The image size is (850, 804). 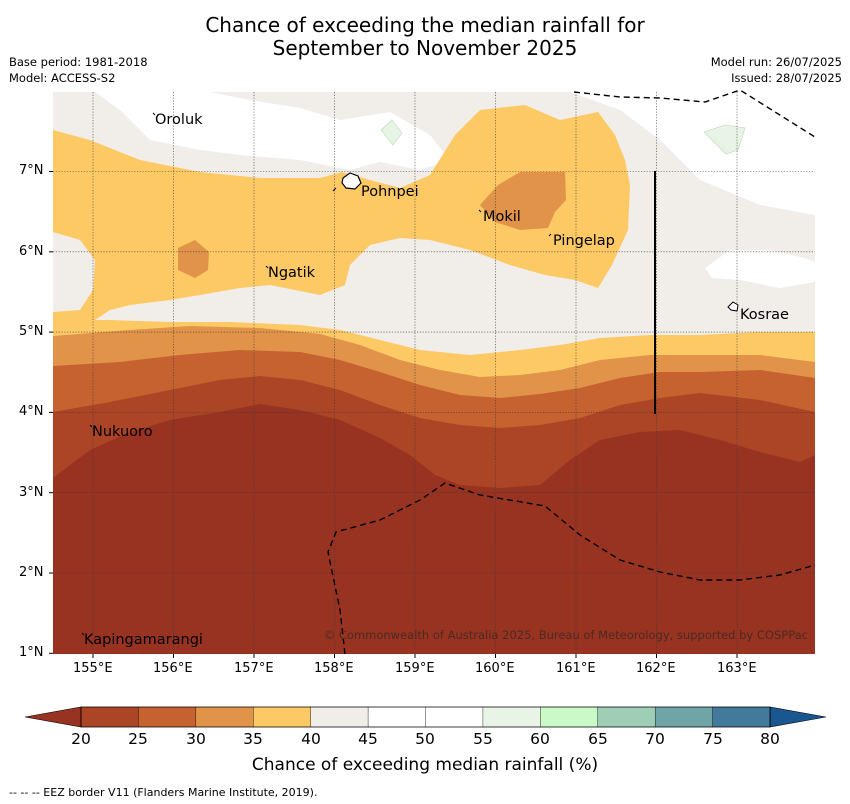 I want to click on place-label-oroluk: Oroluk, so click(x=179, y=120).